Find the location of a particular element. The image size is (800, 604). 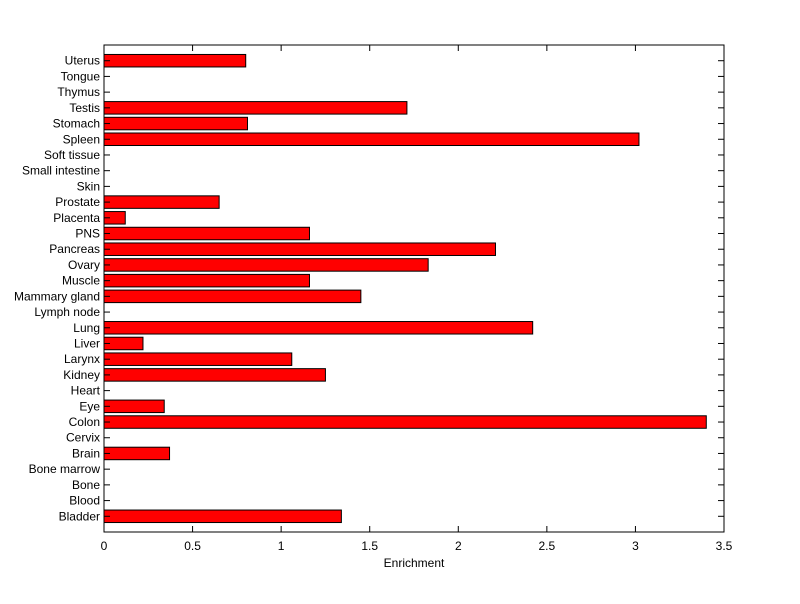

y-tick-label: Lung is located at coordinates (86, 328).